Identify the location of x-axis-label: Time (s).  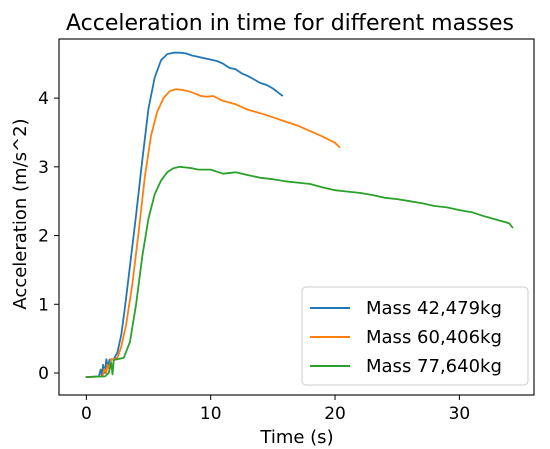
(296, 437).